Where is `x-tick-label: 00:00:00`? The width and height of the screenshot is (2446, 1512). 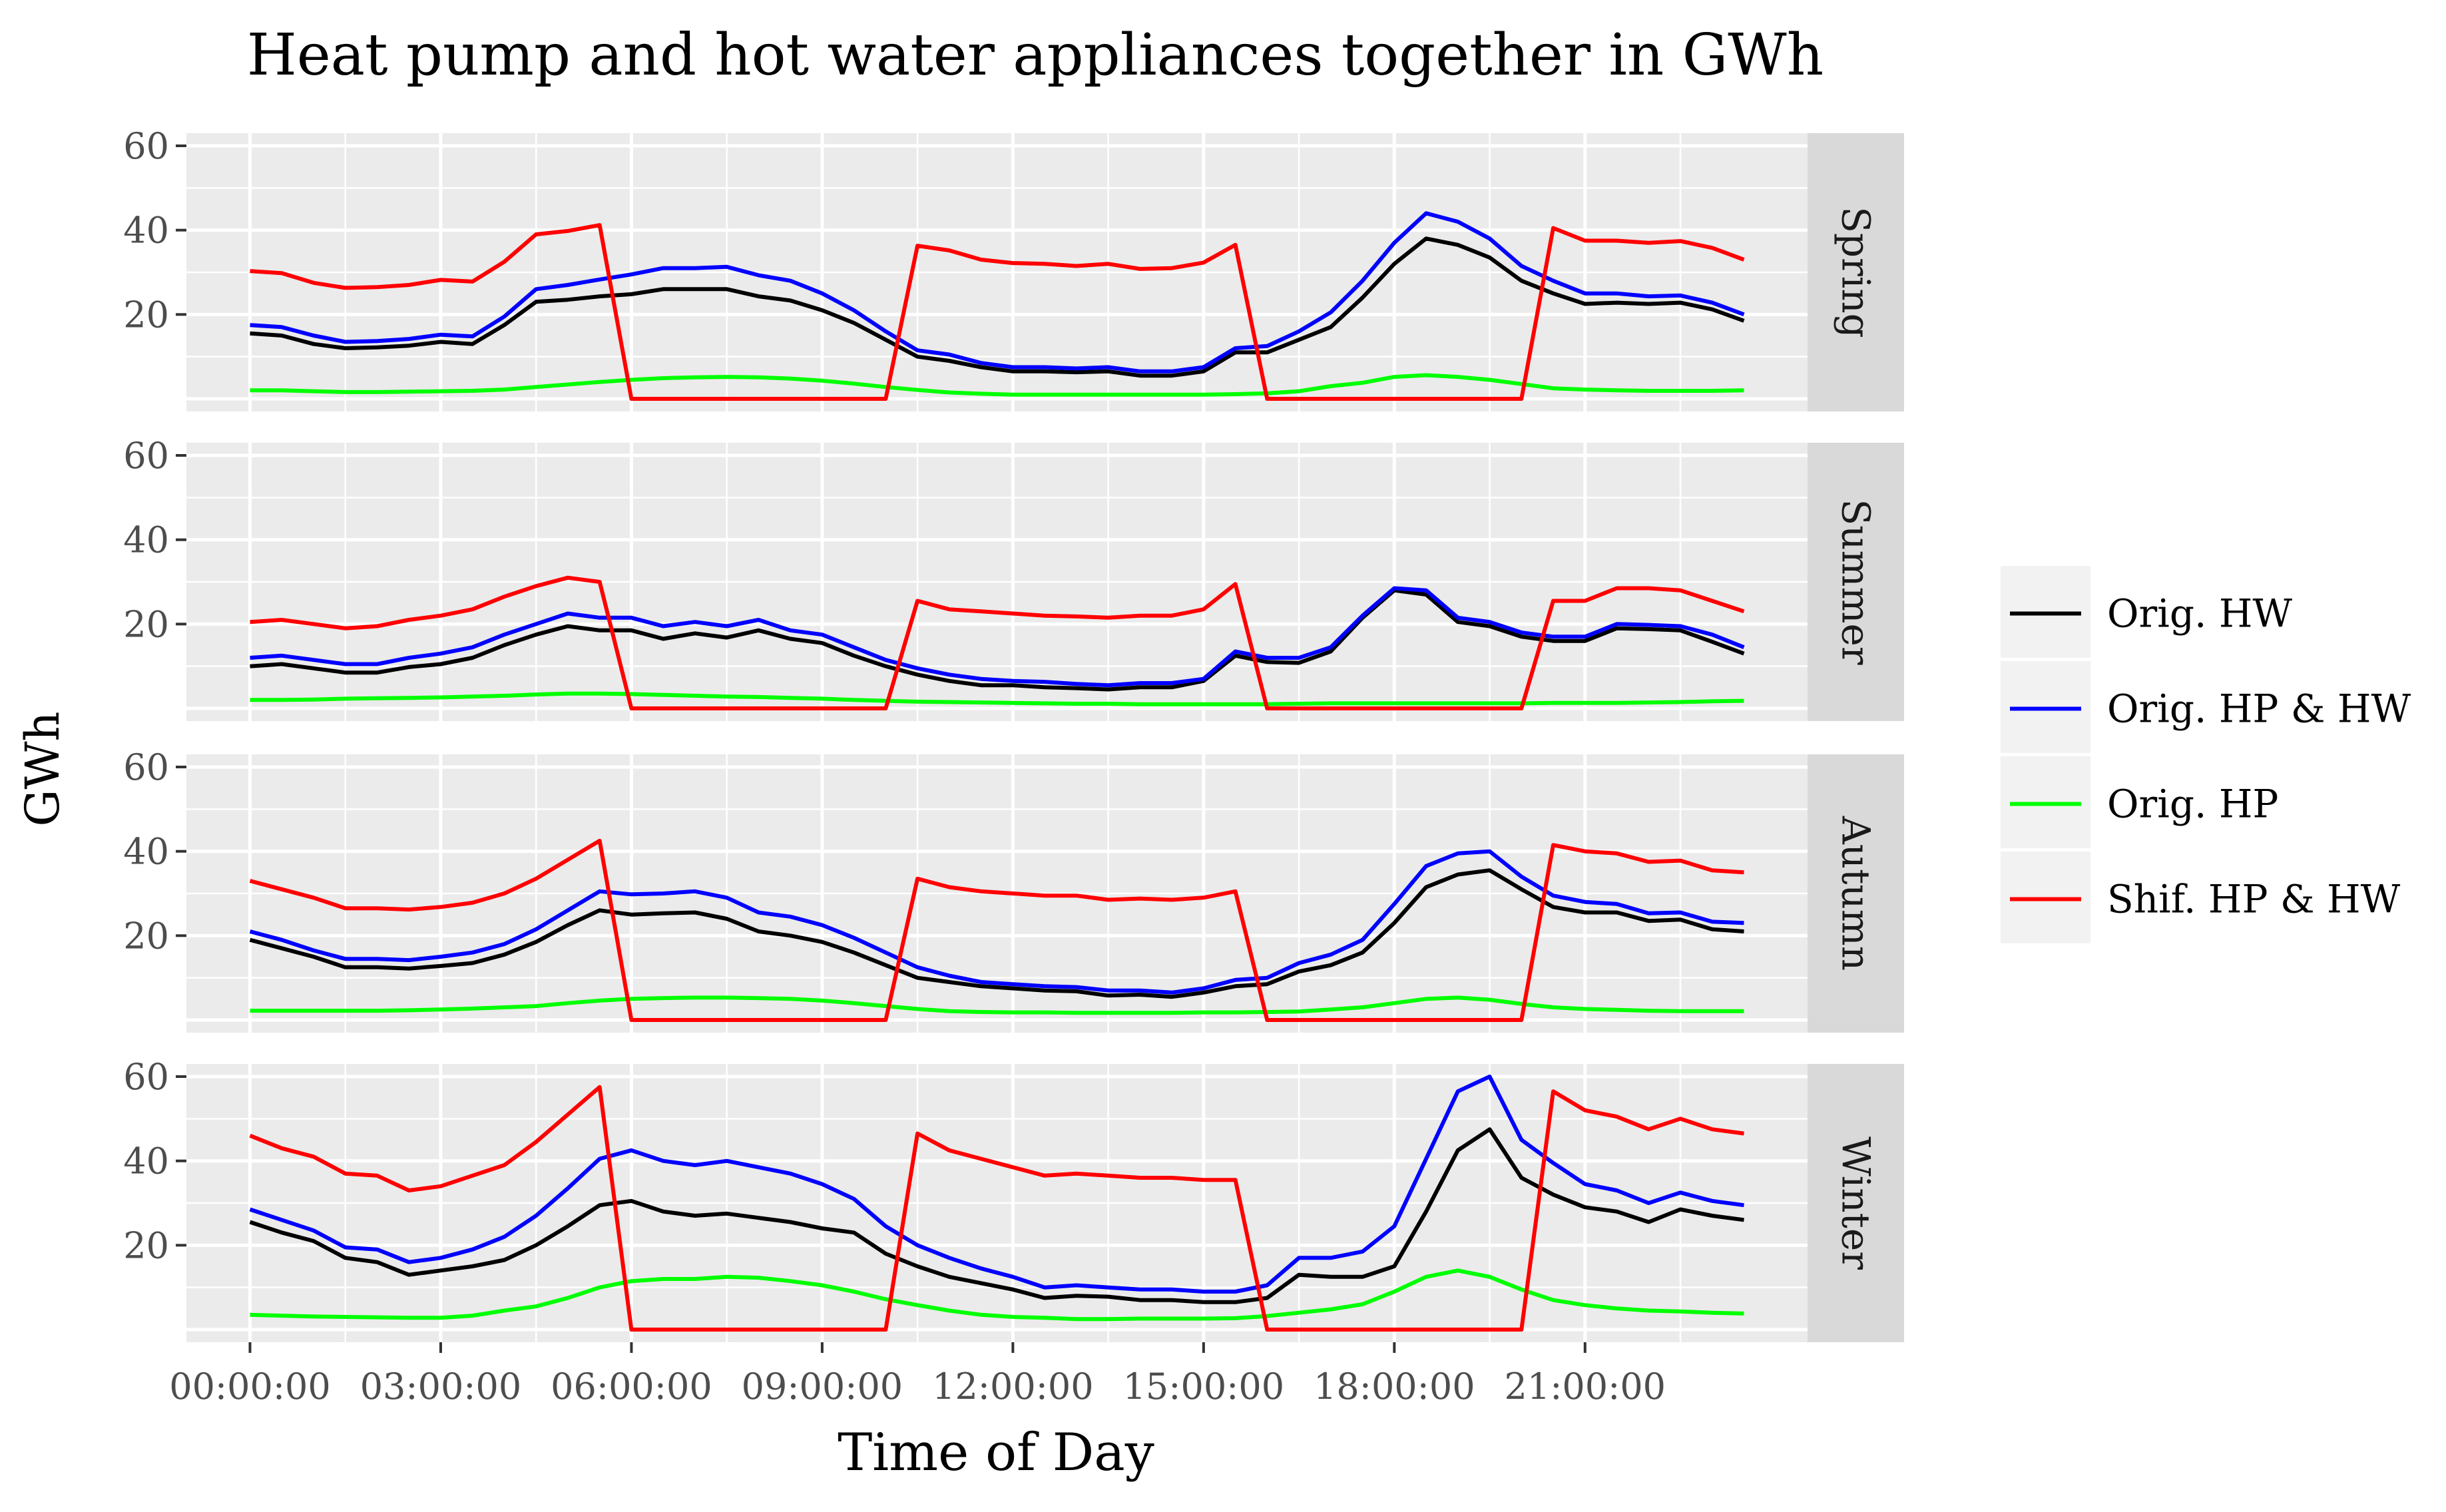
x-tick-label: 00:00:00 is located at coordinates (250, 1386).